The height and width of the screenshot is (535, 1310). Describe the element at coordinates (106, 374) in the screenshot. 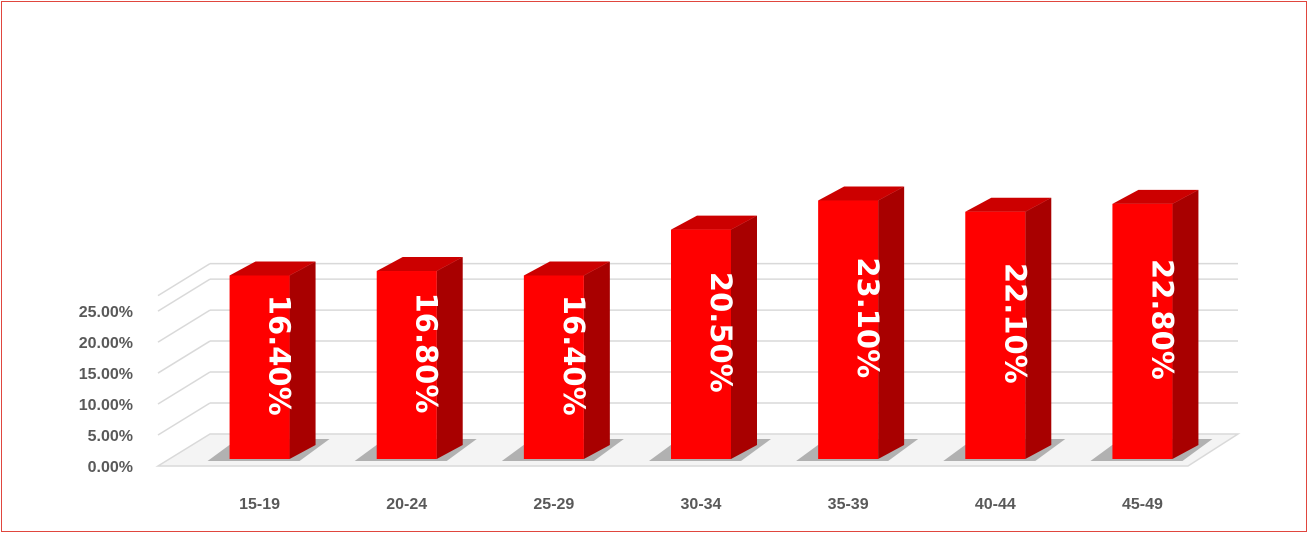

I see `y-tick-label: 15.00%` at that location.